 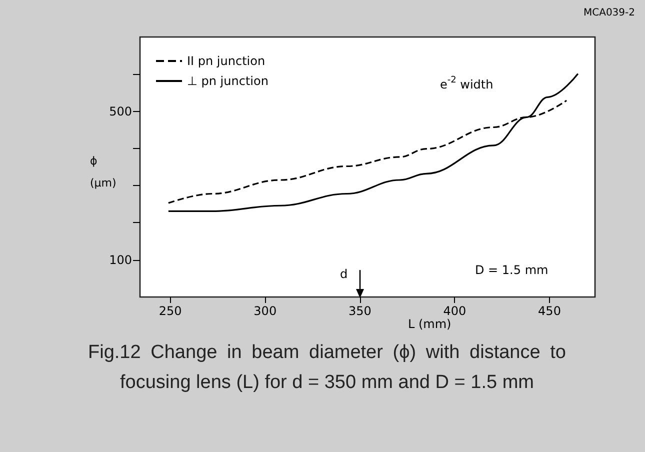 What do you see at coordinates (609, 13) in the screenshot?
I see `text: MCA039-2` at bounding box center [609, 13].